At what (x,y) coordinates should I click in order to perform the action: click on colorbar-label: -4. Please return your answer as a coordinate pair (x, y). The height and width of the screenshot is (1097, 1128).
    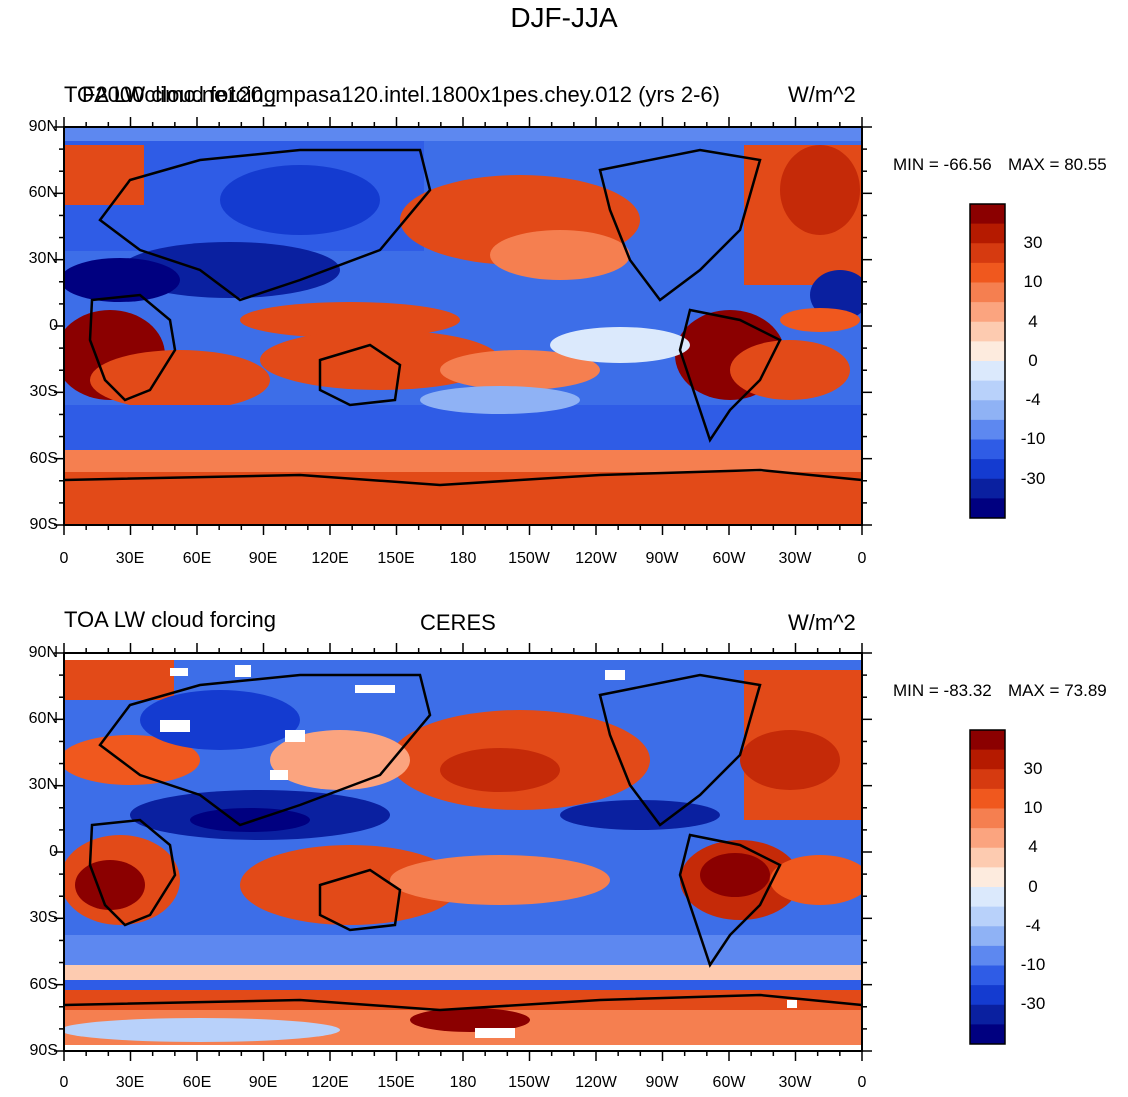
    Looking at the image, I should click on (1033, 399).